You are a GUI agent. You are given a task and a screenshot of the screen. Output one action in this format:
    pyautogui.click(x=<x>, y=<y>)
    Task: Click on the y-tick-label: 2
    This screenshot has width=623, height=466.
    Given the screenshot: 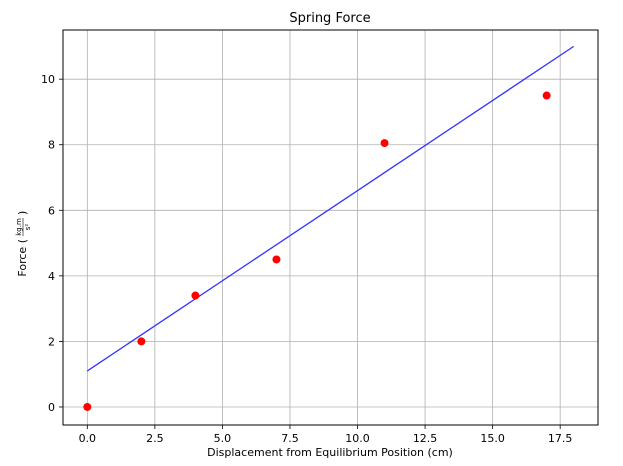 What is the action you would take?
    pyautogui.click(x=51, y=341)
    